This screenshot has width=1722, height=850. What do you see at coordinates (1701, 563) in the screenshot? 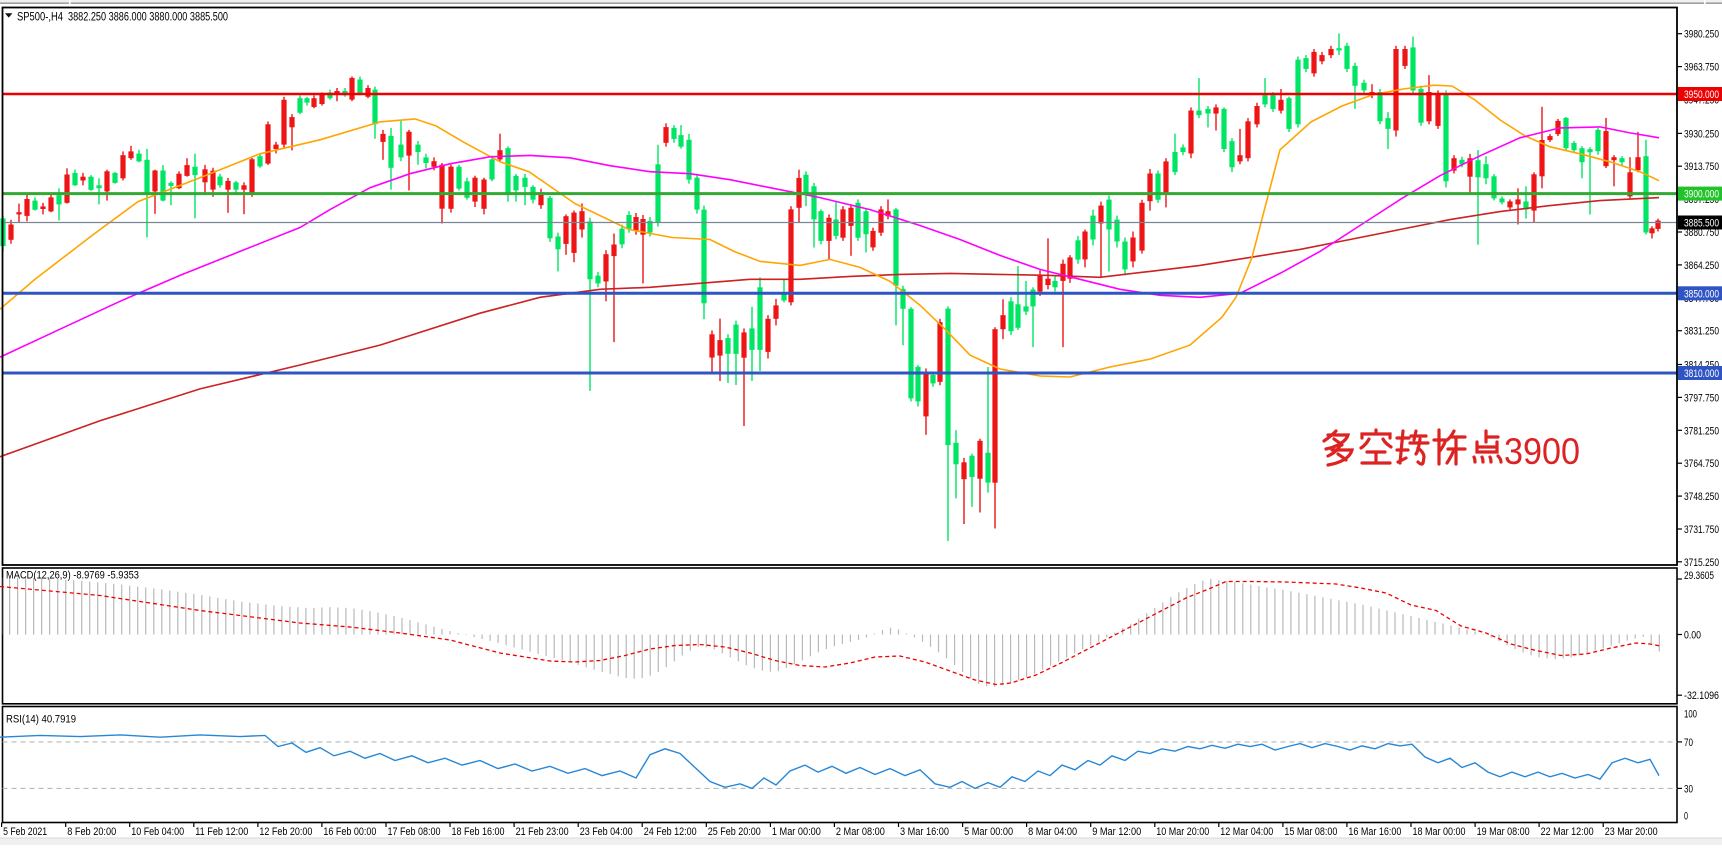
I see `svg-text: 3715.250` at bounding box center [1701, 563].